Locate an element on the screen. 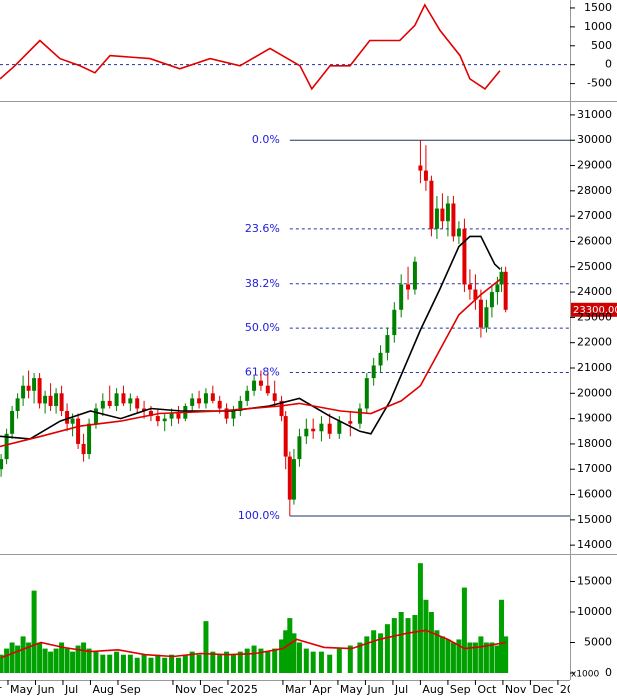 The width and height of the screenshot is (617, 698). fib-label: 38.2% is located at coordinates (262, 283).